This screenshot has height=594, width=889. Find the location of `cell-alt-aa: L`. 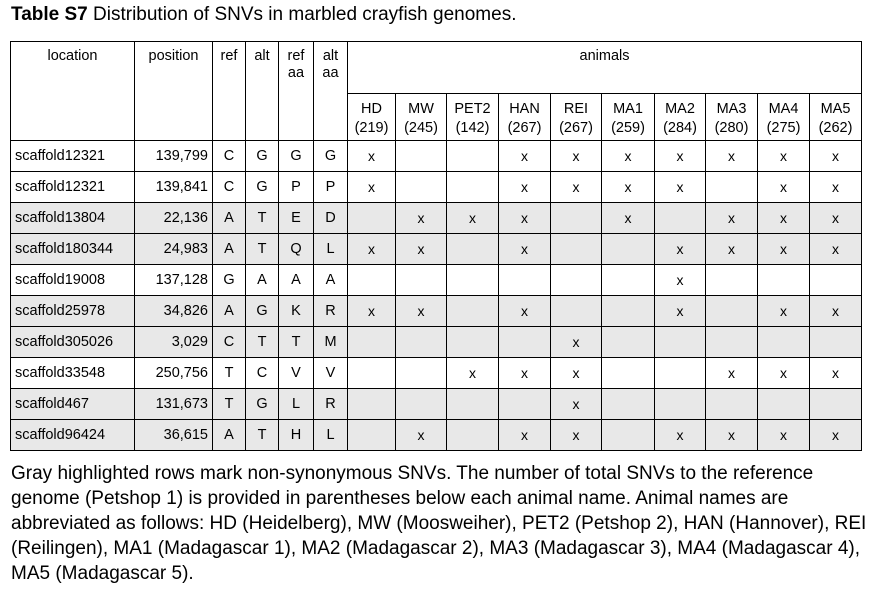

cell-alt-aa: L is located at coordinates (330, 435).